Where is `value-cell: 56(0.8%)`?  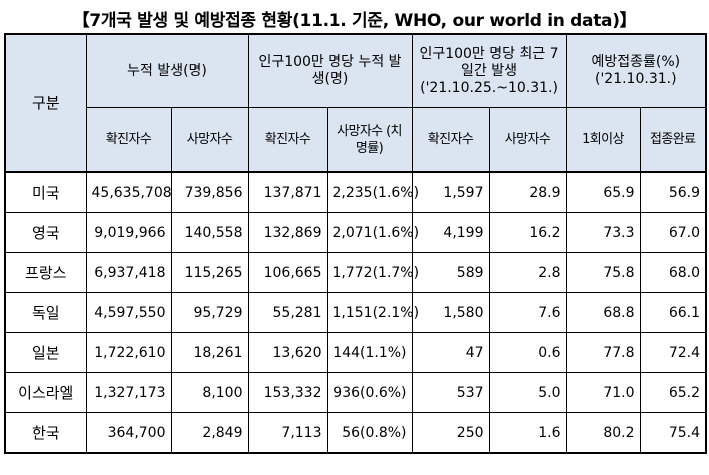
value-cell: 56(0.8%) is located at coordinates (369, 433).